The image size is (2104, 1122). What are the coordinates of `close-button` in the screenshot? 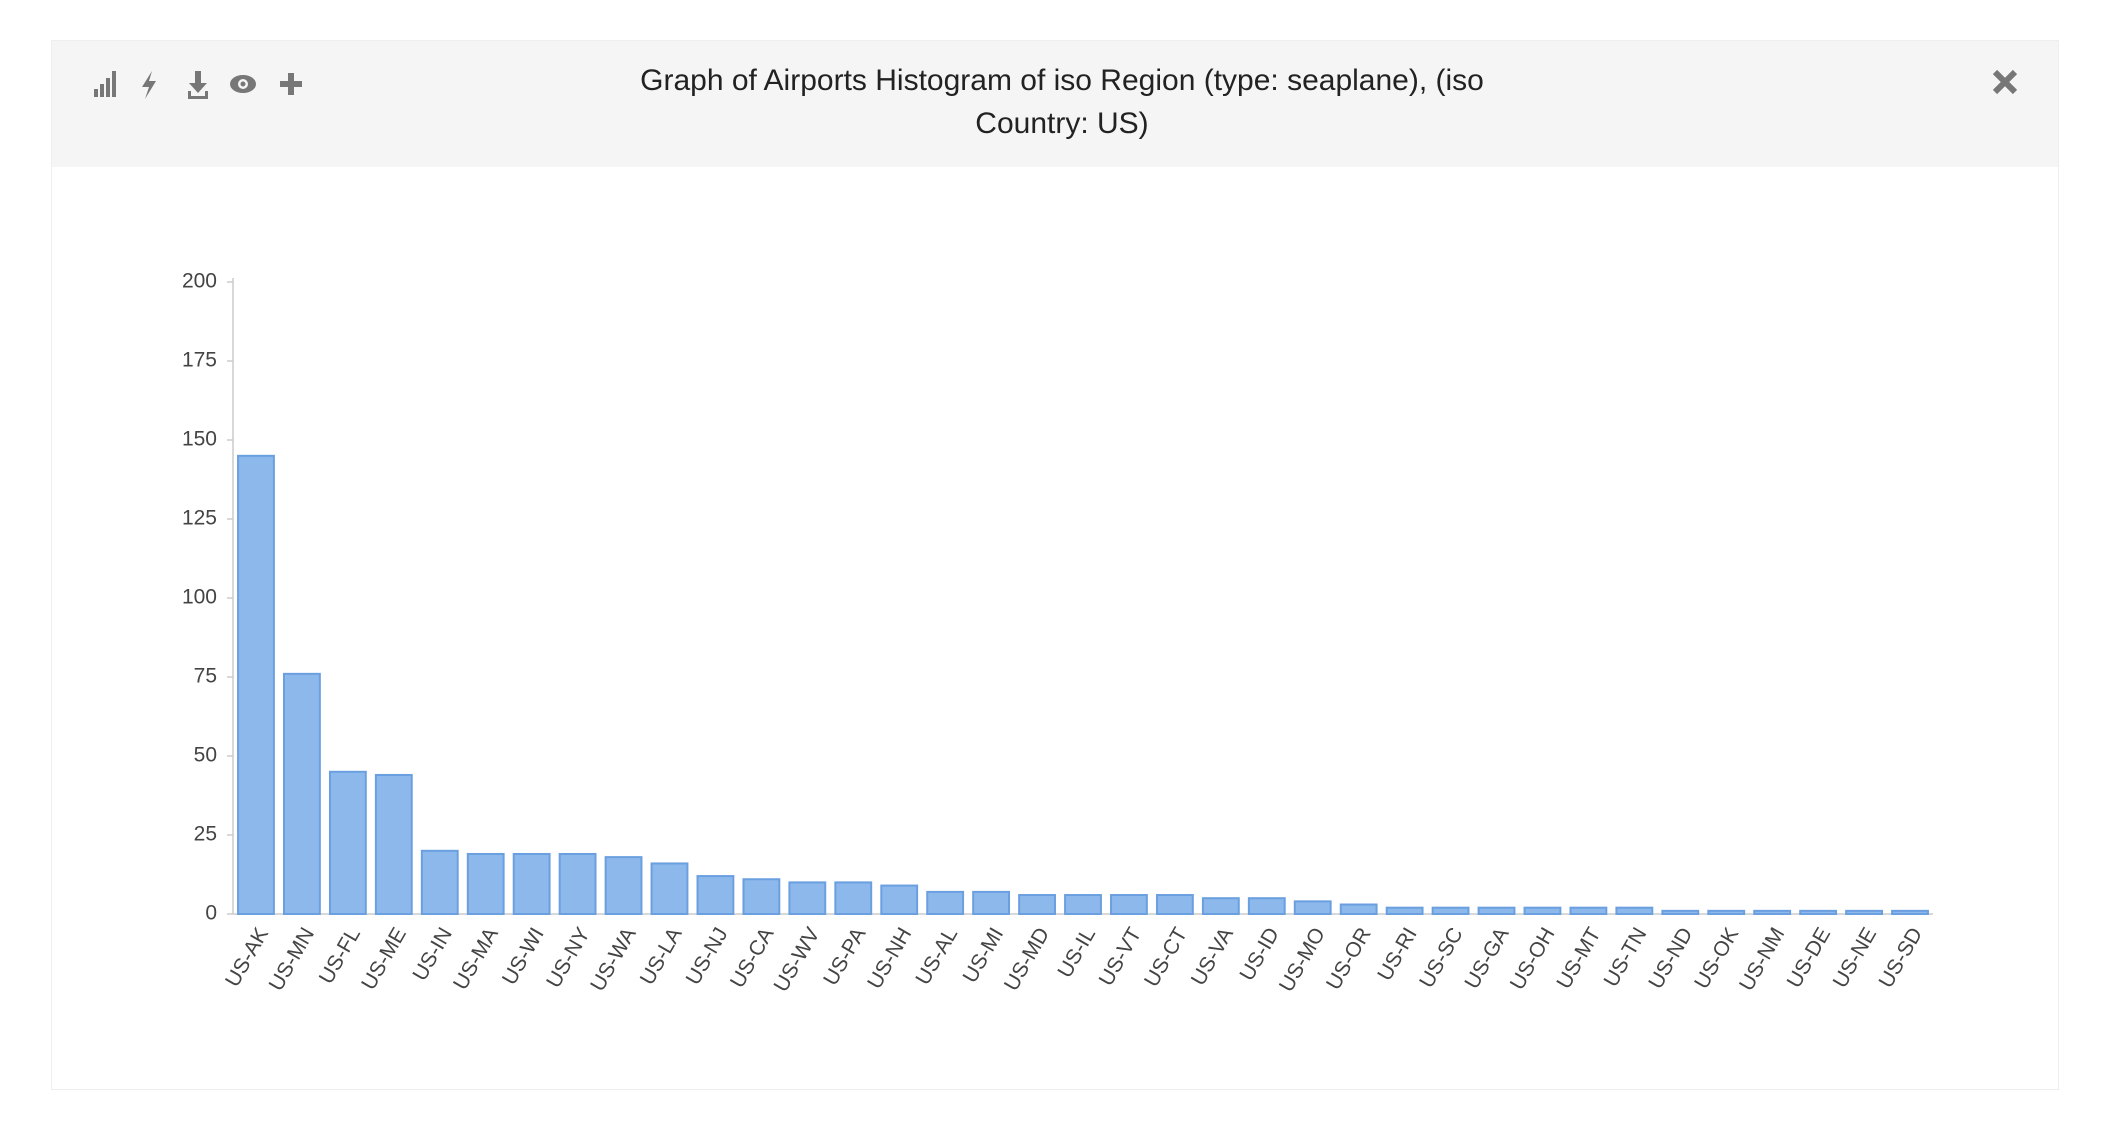 It's located at (2005, 82).